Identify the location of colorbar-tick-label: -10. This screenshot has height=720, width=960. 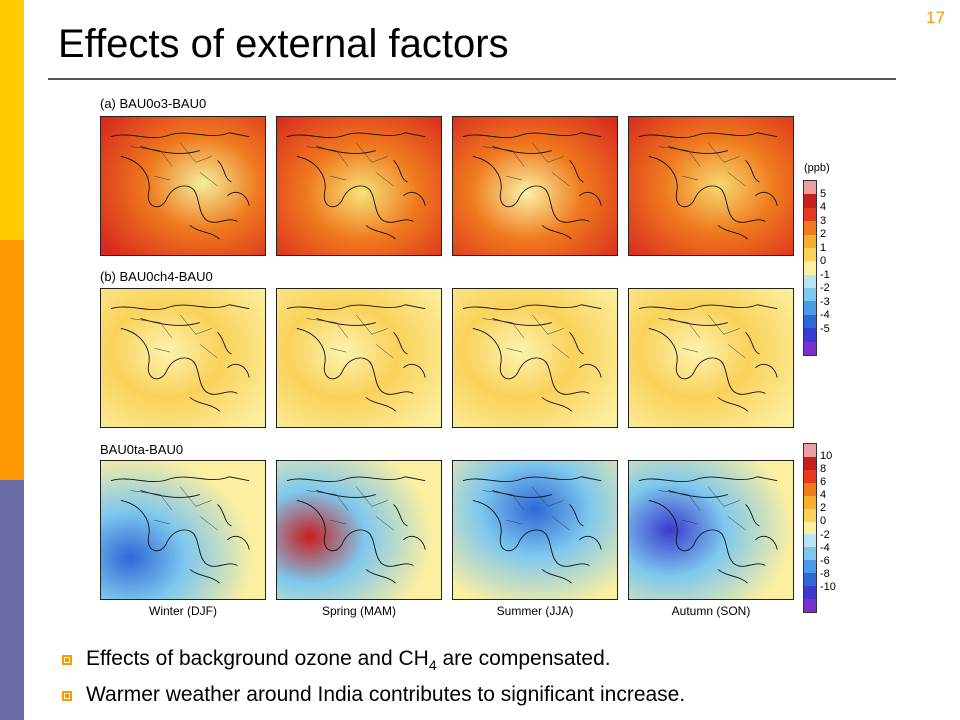
(828, 586).